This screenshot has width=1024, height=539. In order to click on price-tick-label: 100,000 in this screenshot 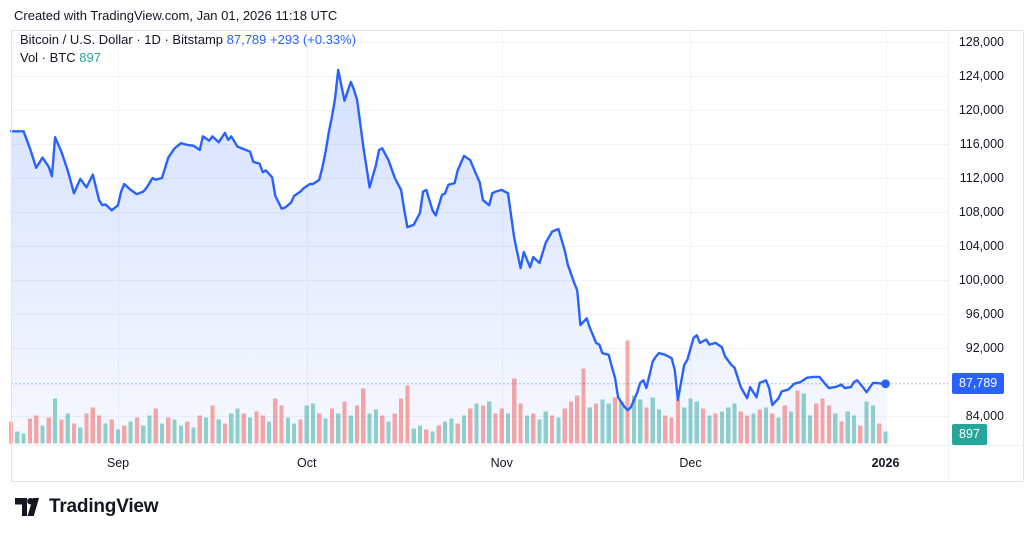, I will do `click(981, 280)`.